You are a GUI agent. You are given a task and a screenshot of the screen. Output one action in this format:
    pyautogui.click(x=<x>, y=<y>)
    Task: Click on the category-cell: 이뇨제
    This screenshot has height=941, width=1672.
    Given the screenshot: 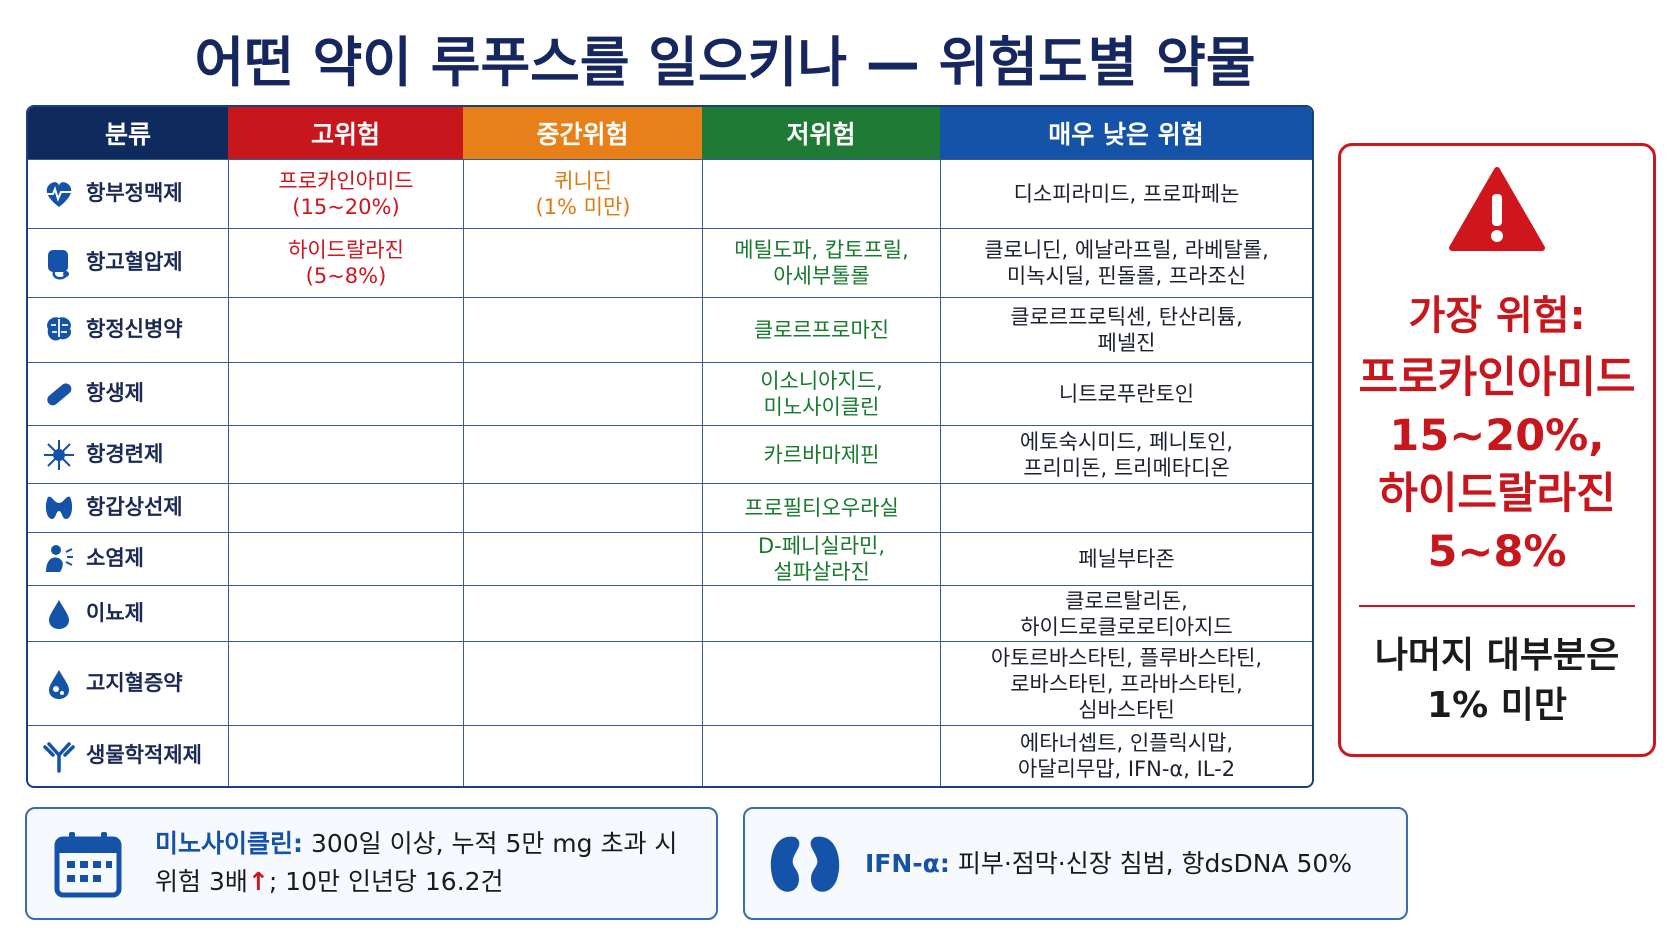 What is the action you would take?
    pyautogui.click(x=128, y=613)
    